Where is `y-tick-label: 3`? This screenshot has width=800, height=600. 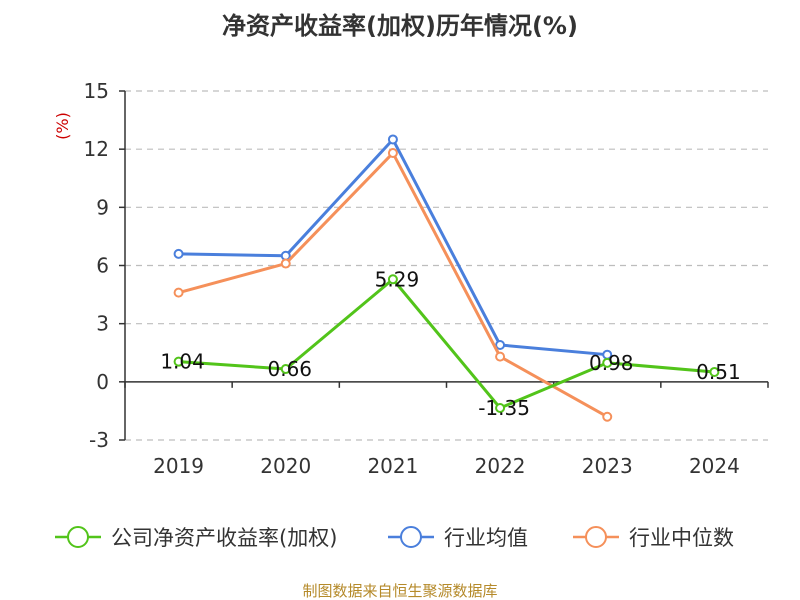 y-tick-label: 3 is located at coordinates (102, 324).